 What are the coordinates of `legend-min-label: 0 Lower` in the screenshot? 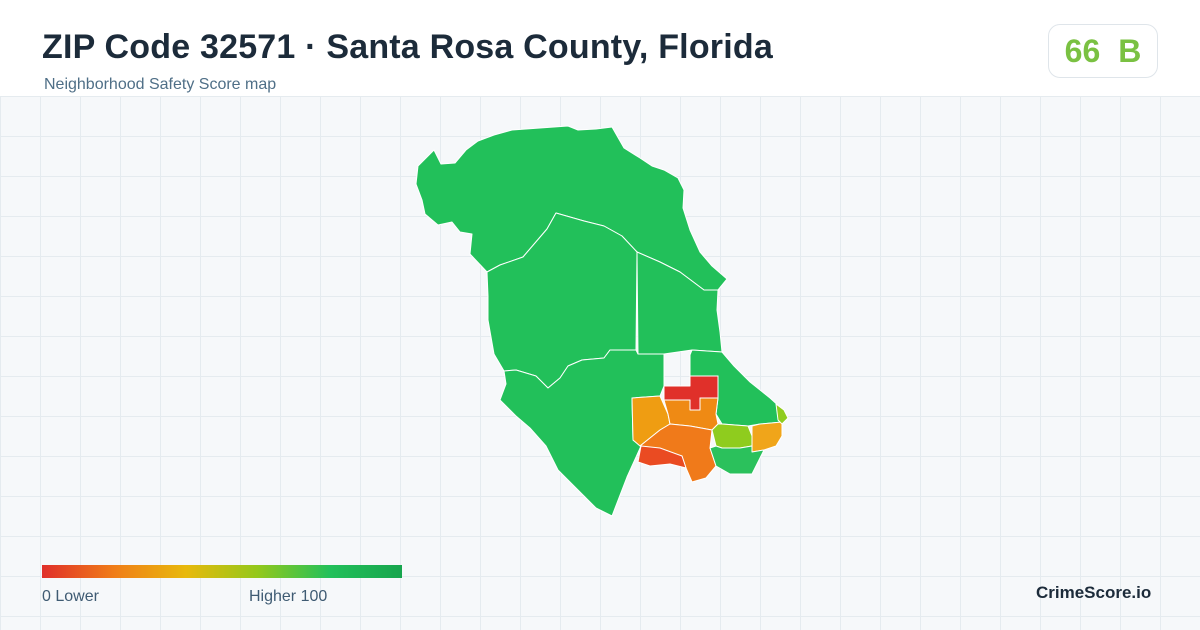 It's located at (70, 596).